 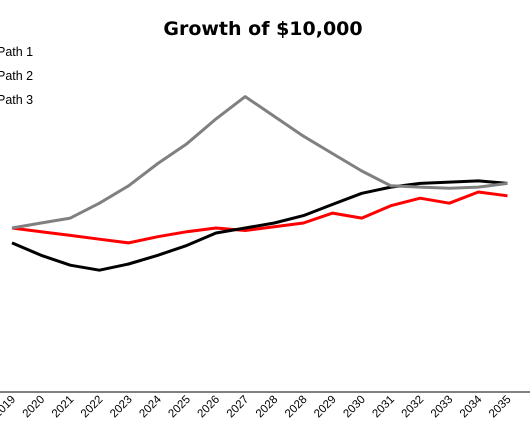 I want to click on x-tick-label: 2032, so click(x=413, y=407).